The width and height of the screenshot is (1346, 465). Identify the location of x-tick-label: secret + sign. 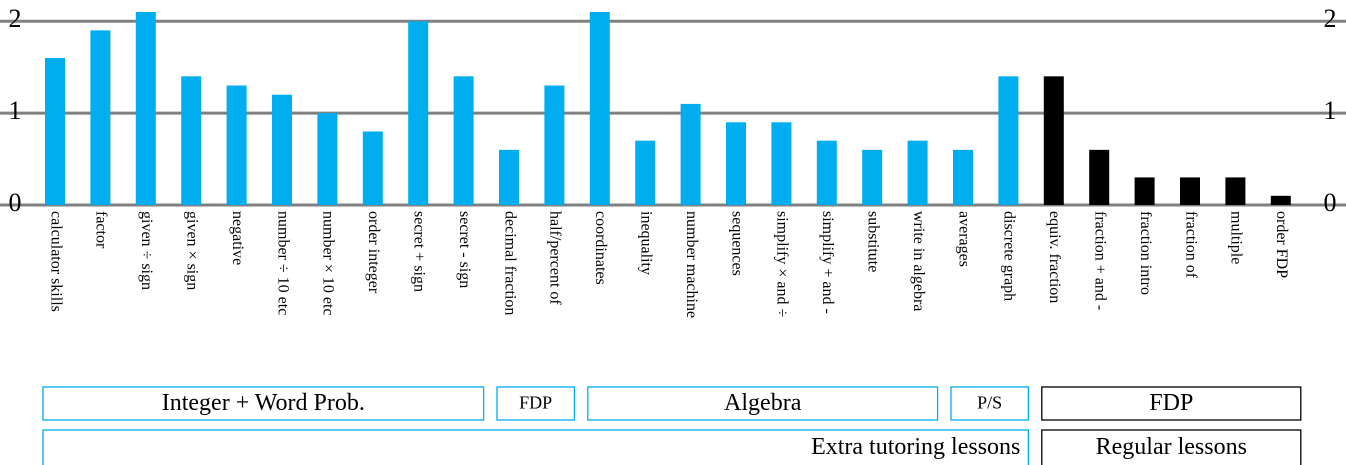
(419, 251).